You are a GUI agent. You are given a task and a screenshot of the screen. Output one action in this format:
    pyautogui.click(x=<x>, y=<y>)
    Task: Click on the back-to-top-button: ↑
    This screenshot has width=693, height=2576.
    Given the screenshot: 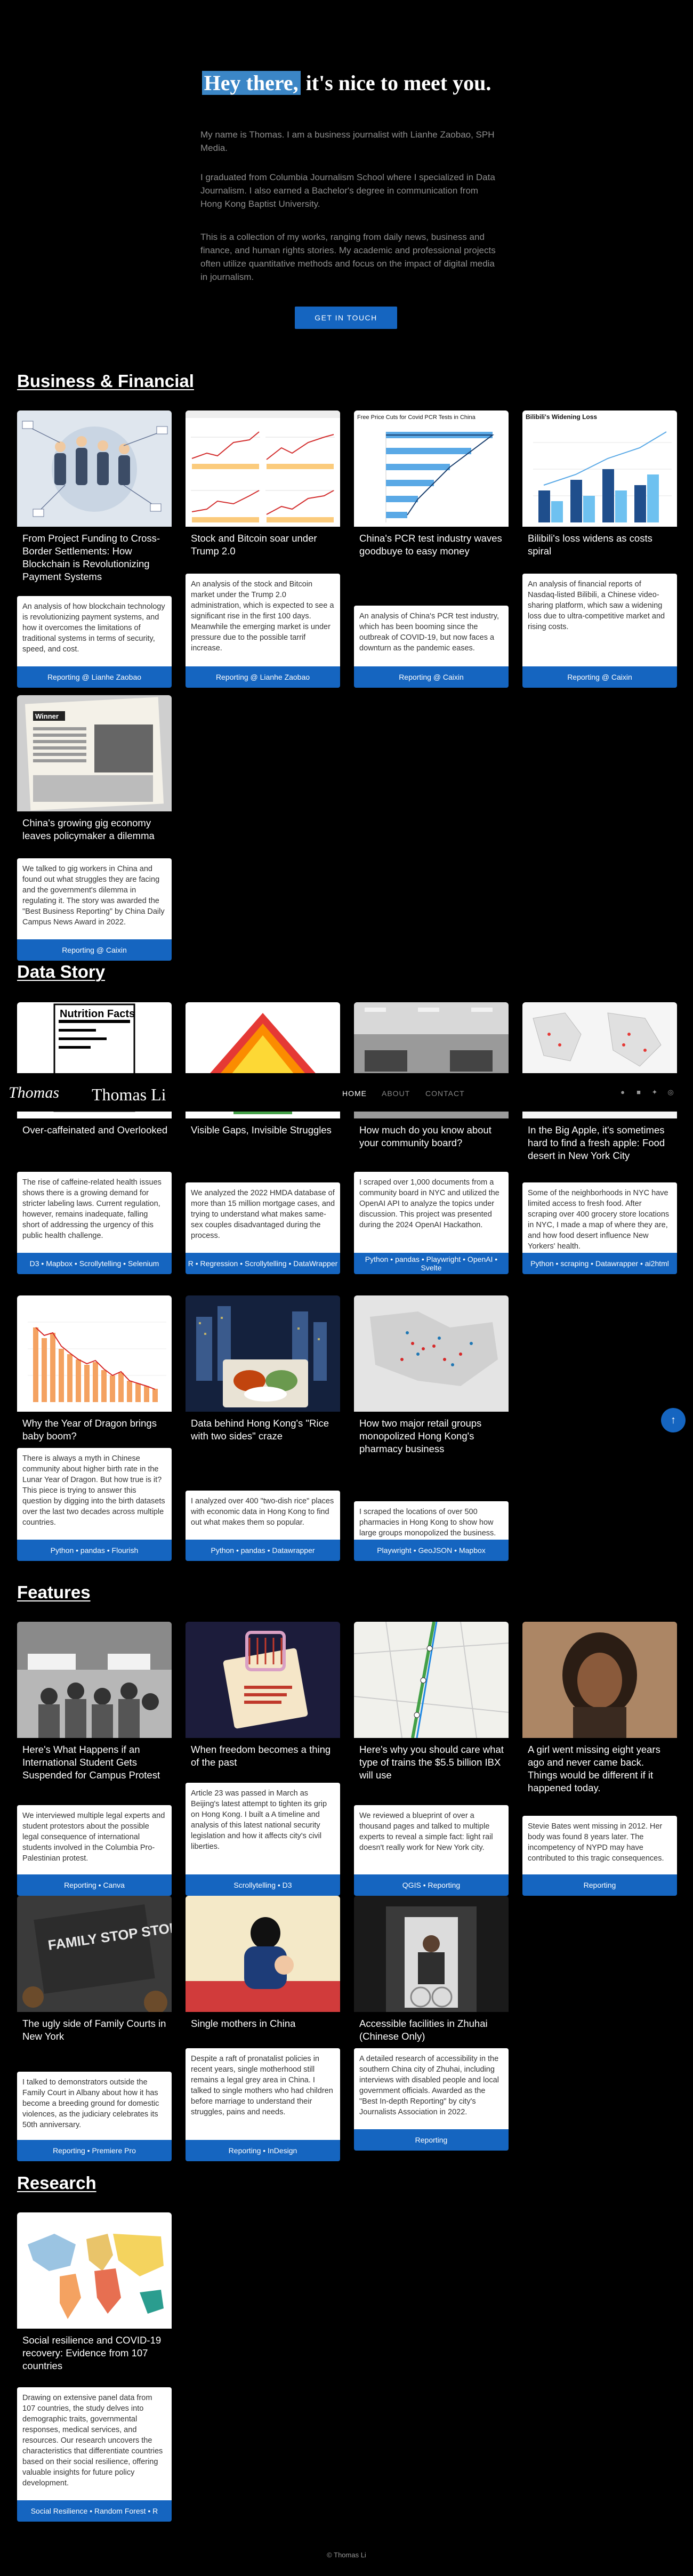 What is the action you would take?
    pyautogui.click(x=673, y=1420)
    